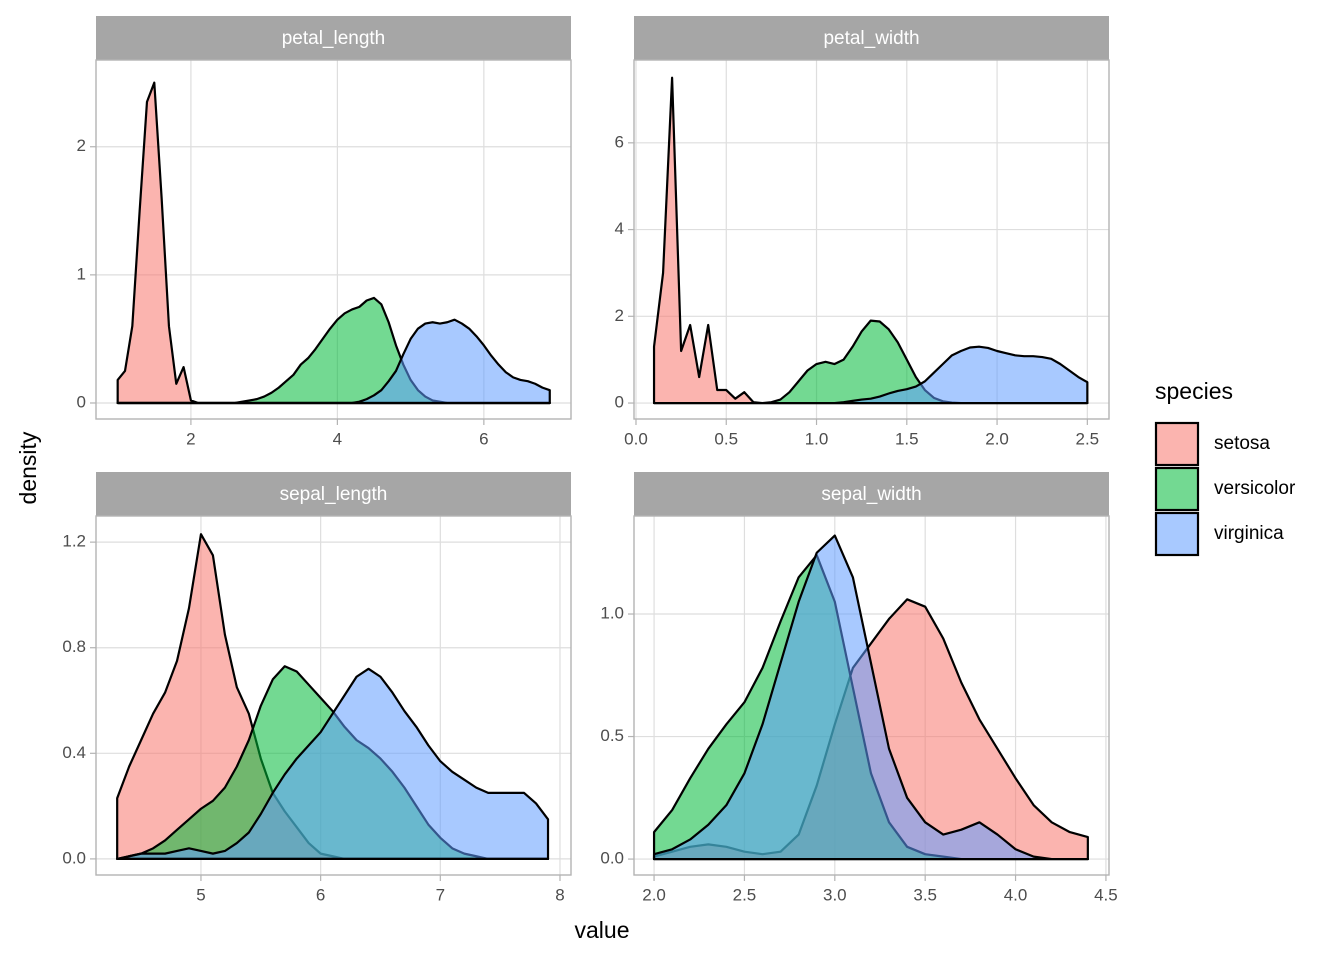 Image resolution: width=1344 pixels, height=960 pixels. I want to click on x-tick-label: 3.0, so click(835, 894).